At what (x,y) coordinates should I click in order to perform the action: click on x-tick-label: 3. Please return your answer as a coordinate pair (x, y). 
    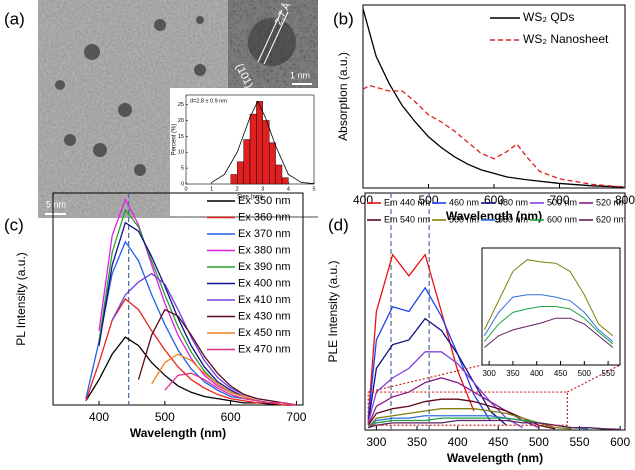
    Looking at the image, I should click on (262, 189).